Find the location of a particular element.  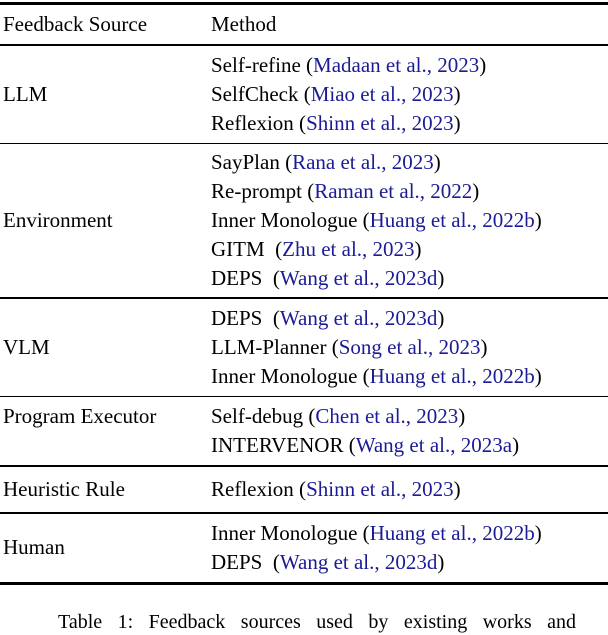

method-line: SayPlan (Rana et al., 2023) is located at coordinates (409, 162).